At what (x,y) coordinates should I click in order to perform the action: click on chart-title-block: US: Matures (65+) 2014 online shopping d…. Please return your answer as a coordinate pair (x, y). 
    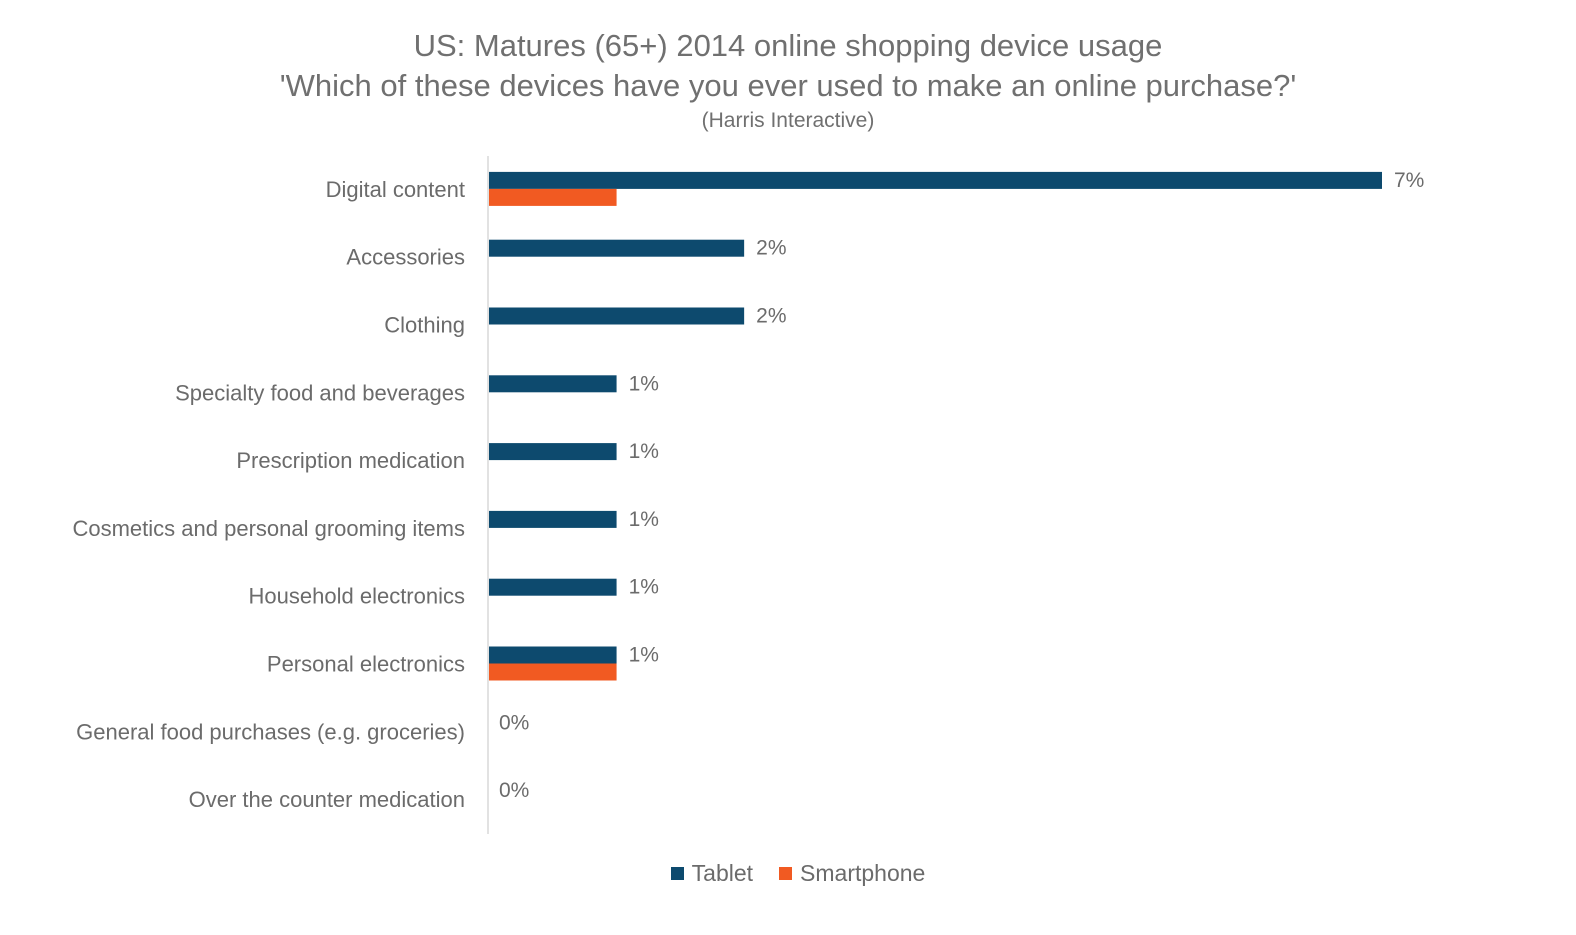
    Looking at the image, I should click on (788, 81).